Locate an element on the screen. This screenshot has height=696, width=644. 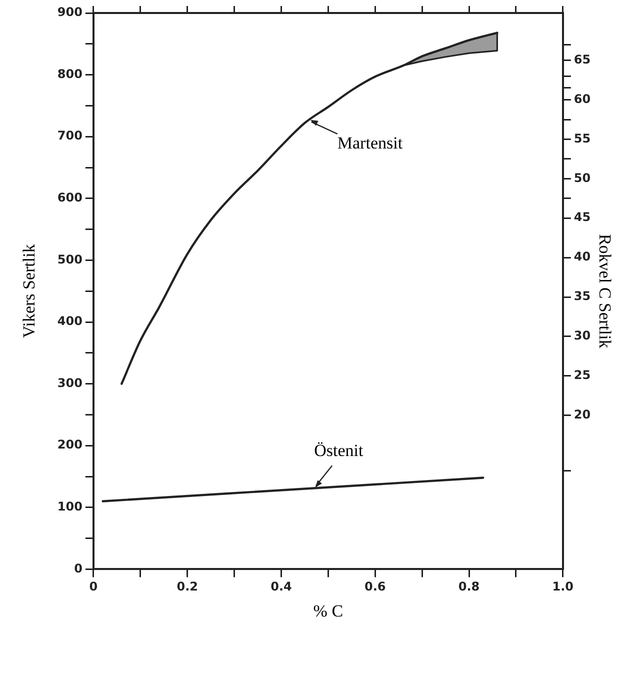
y2-tick-label: 30 is located at coordinates (582, 335).